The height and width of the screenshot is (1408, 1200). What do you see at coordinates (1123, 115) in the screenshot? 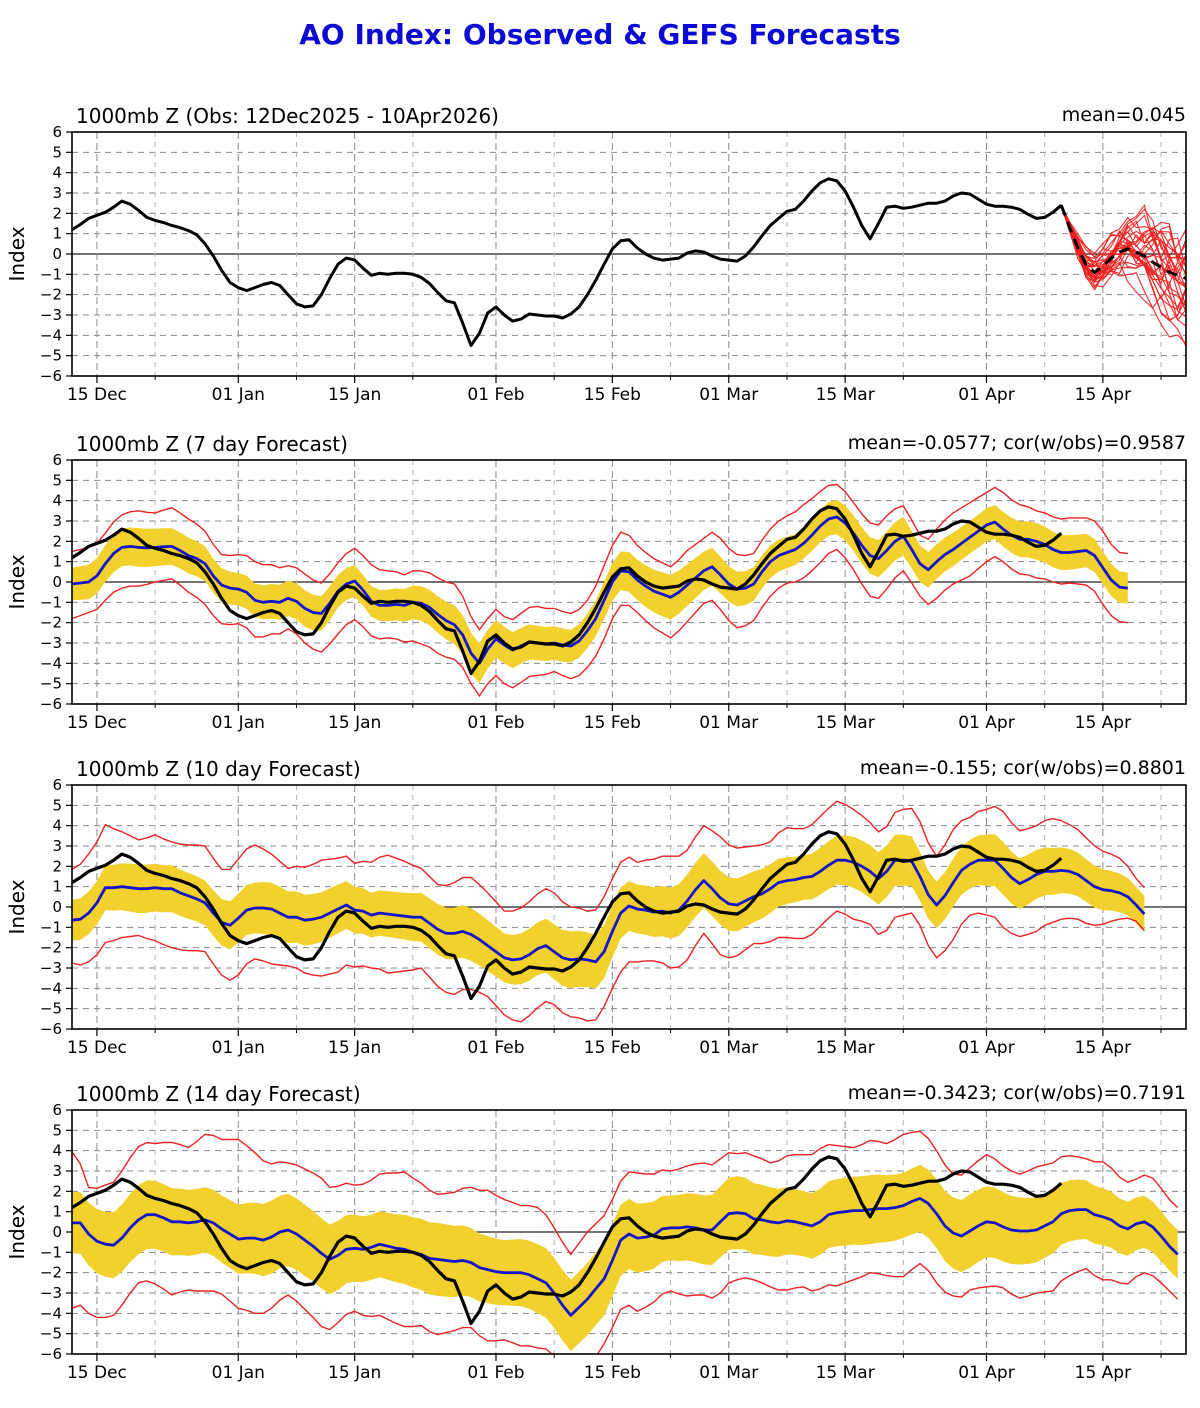
I see `panel-stats: mean=0.045` at bounding box center [1123, 115].